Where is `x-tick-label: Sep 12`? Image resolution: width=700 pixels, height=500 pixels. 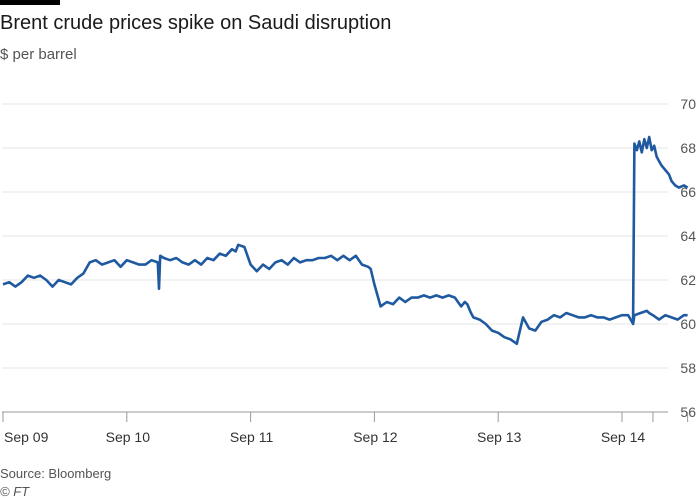 x-tick-label: Sep 12 is located at coordinates (375, 437).